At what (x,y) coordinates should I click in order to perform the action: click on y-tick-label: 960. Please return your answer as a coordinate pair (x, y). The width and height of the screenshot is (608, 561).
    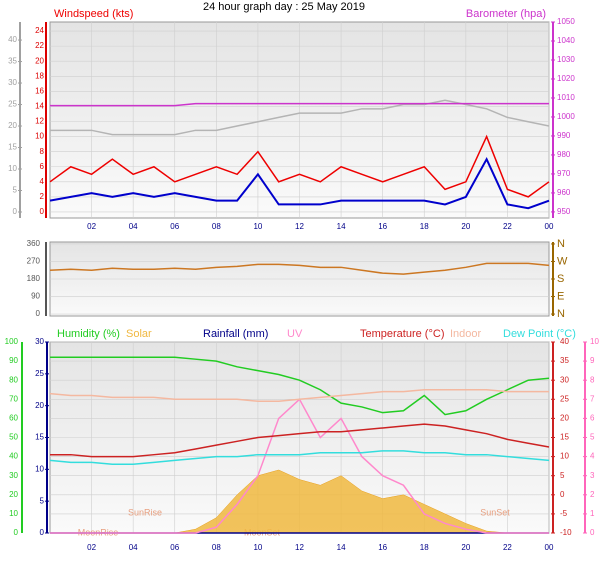
    Looking at the image, I should click on (564, 192).